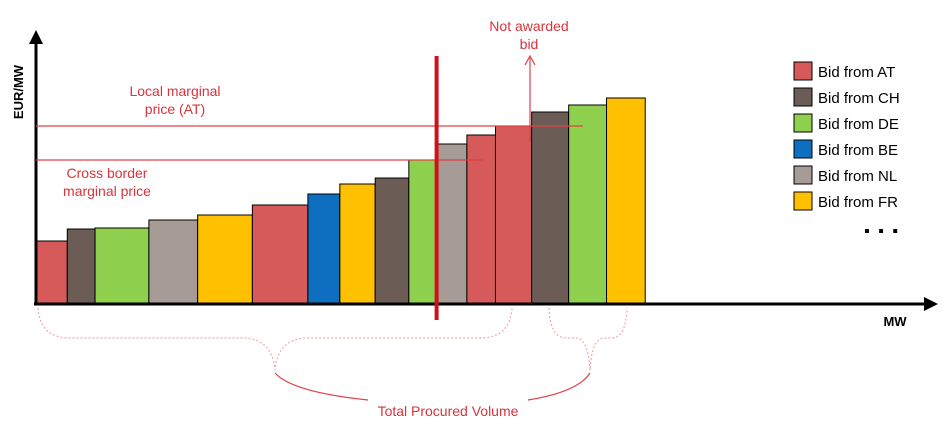 The width and height of the screenshot is (943, 427). What do you see at coordinates (882, 231) in the screenshot?
I see `legend-more-indicator: ▪ ▪ ▪` at bounding box center [882, 231].